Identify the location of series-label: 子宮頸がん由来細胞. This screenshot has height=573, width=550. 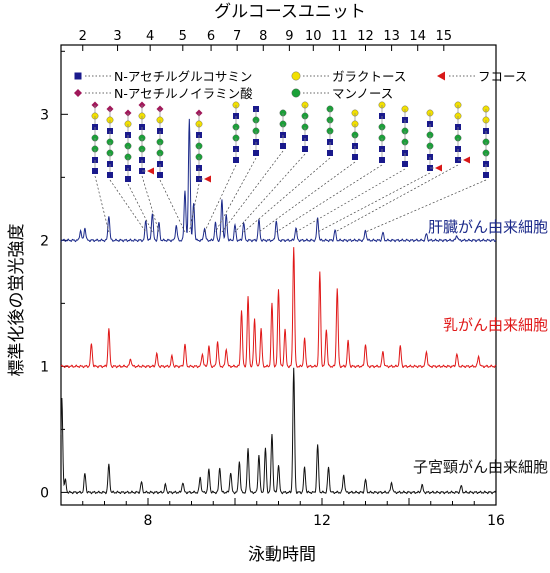
(480, 467).